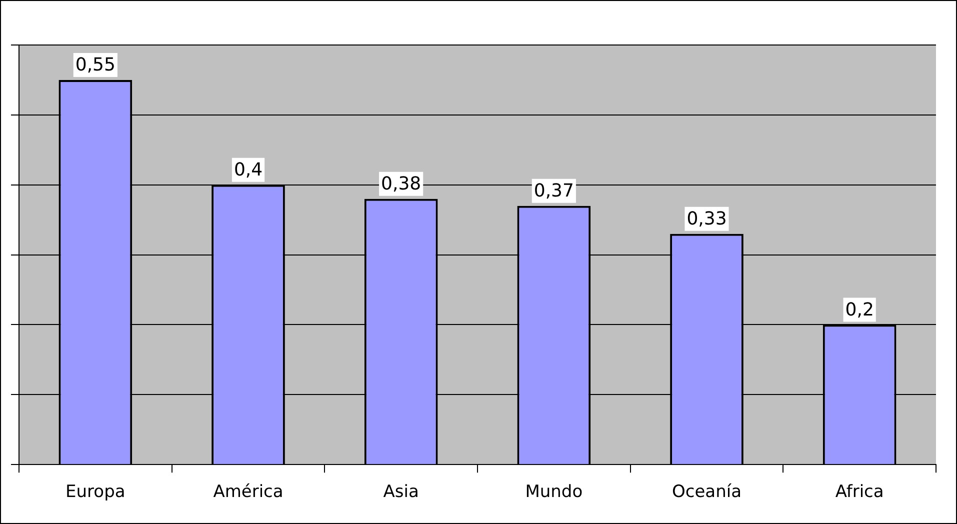  I want to click on x-tick-label: América, so click(248, 492).